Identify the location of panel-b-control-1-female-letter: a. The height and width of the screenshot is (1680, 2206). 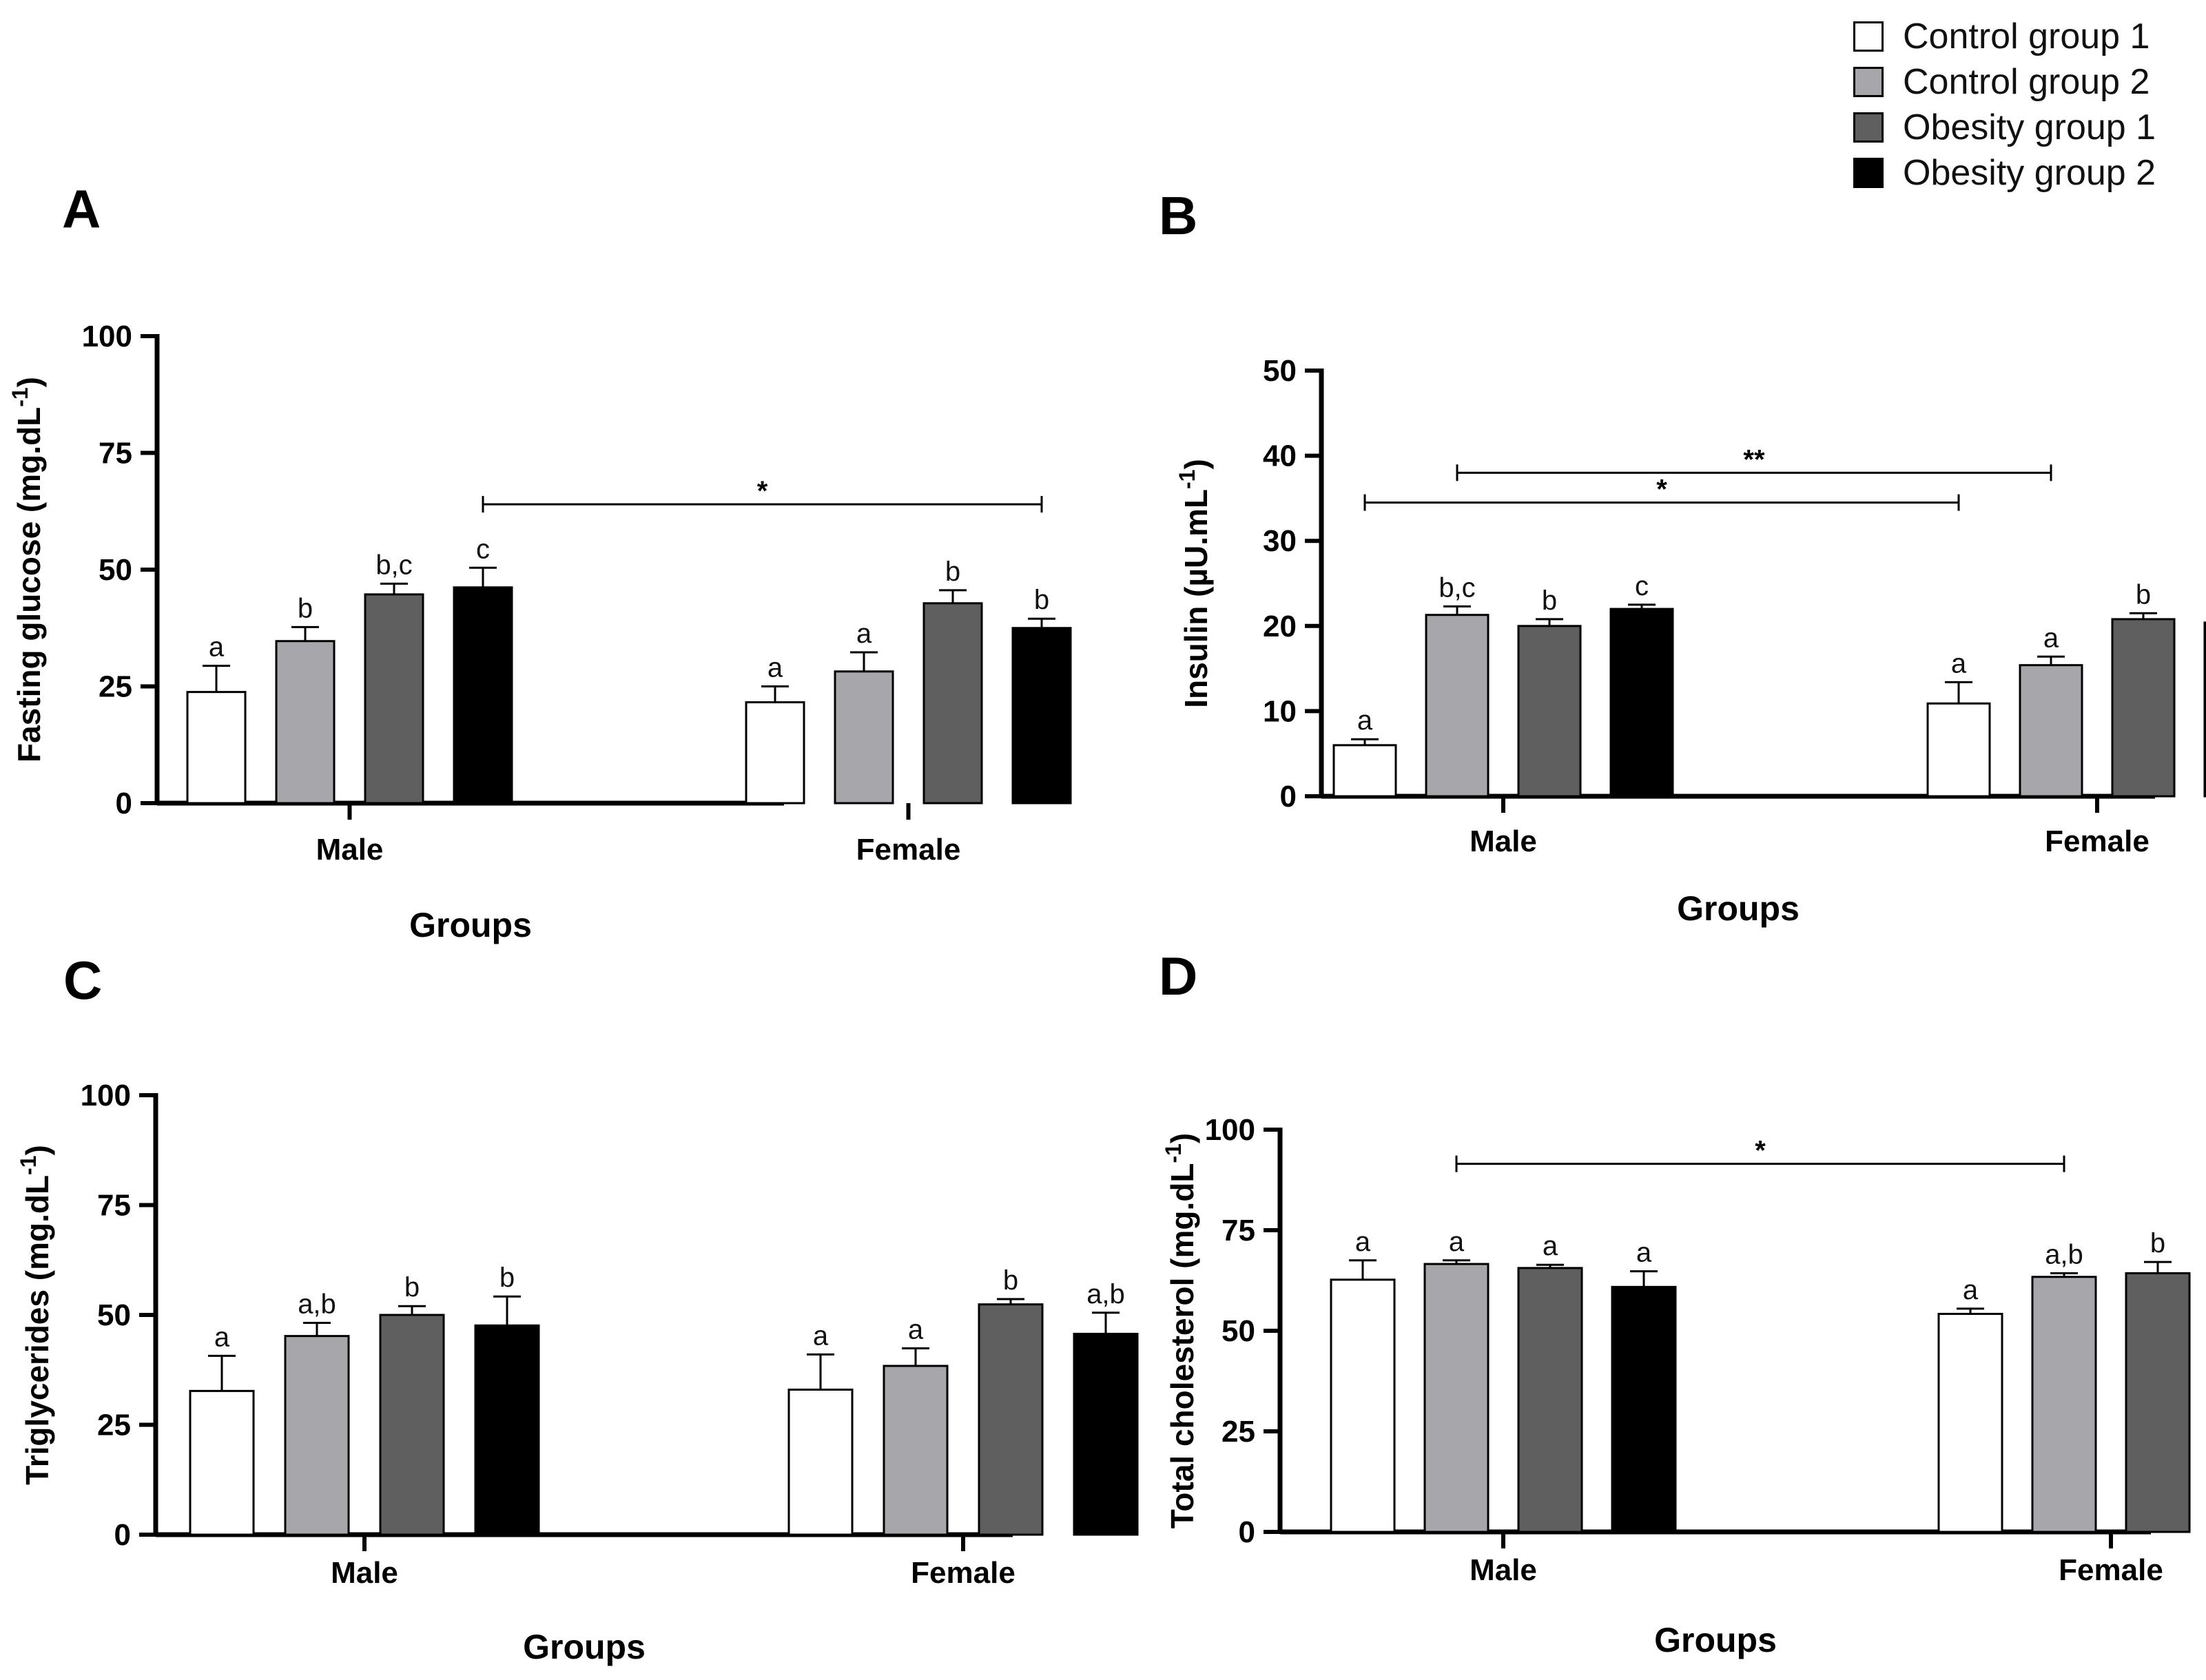
(1959, 663).